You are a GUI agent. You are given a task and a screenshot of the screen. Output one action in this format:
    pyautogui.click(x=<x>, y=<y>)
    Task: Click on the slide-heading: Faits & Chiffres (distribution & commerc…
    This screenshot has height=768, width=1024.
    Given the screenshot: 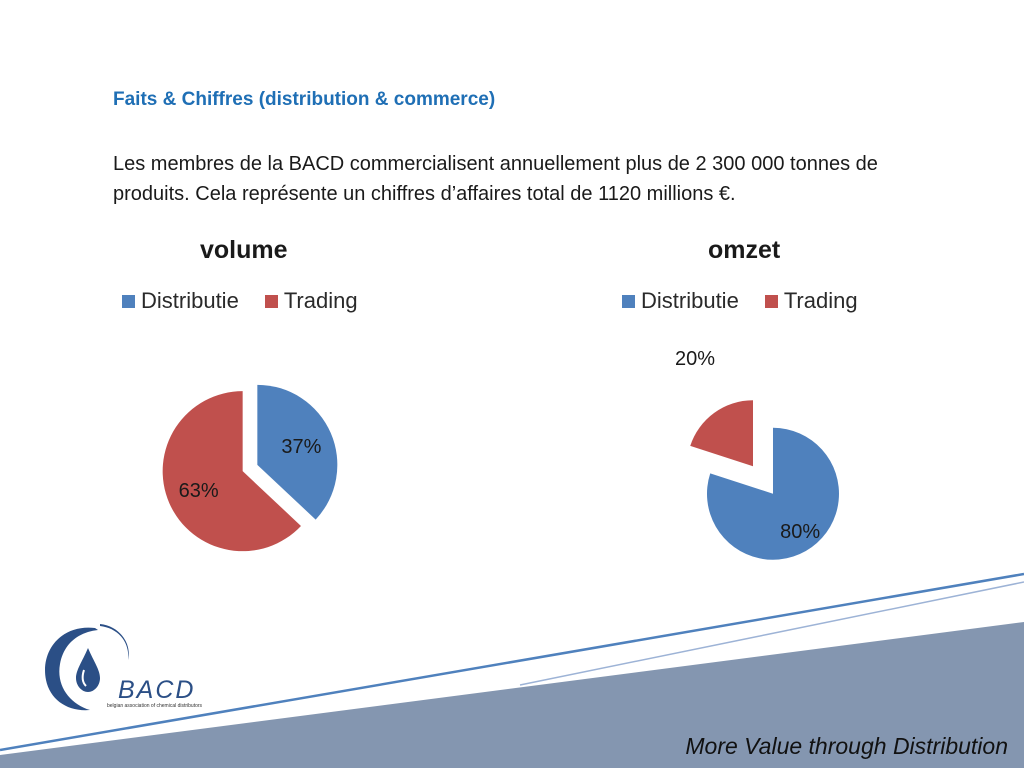 What is the action you would take?
    pyautogui.click(x=304, y=99)
    